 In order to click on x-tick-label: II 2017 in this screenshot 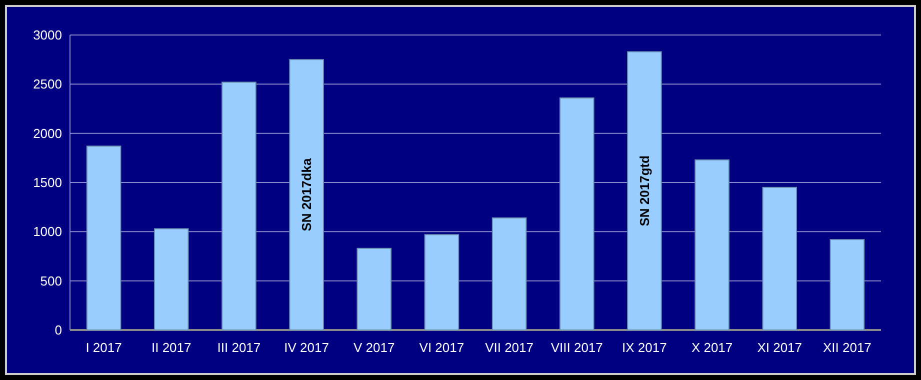, I will do `click(171, 347)`.